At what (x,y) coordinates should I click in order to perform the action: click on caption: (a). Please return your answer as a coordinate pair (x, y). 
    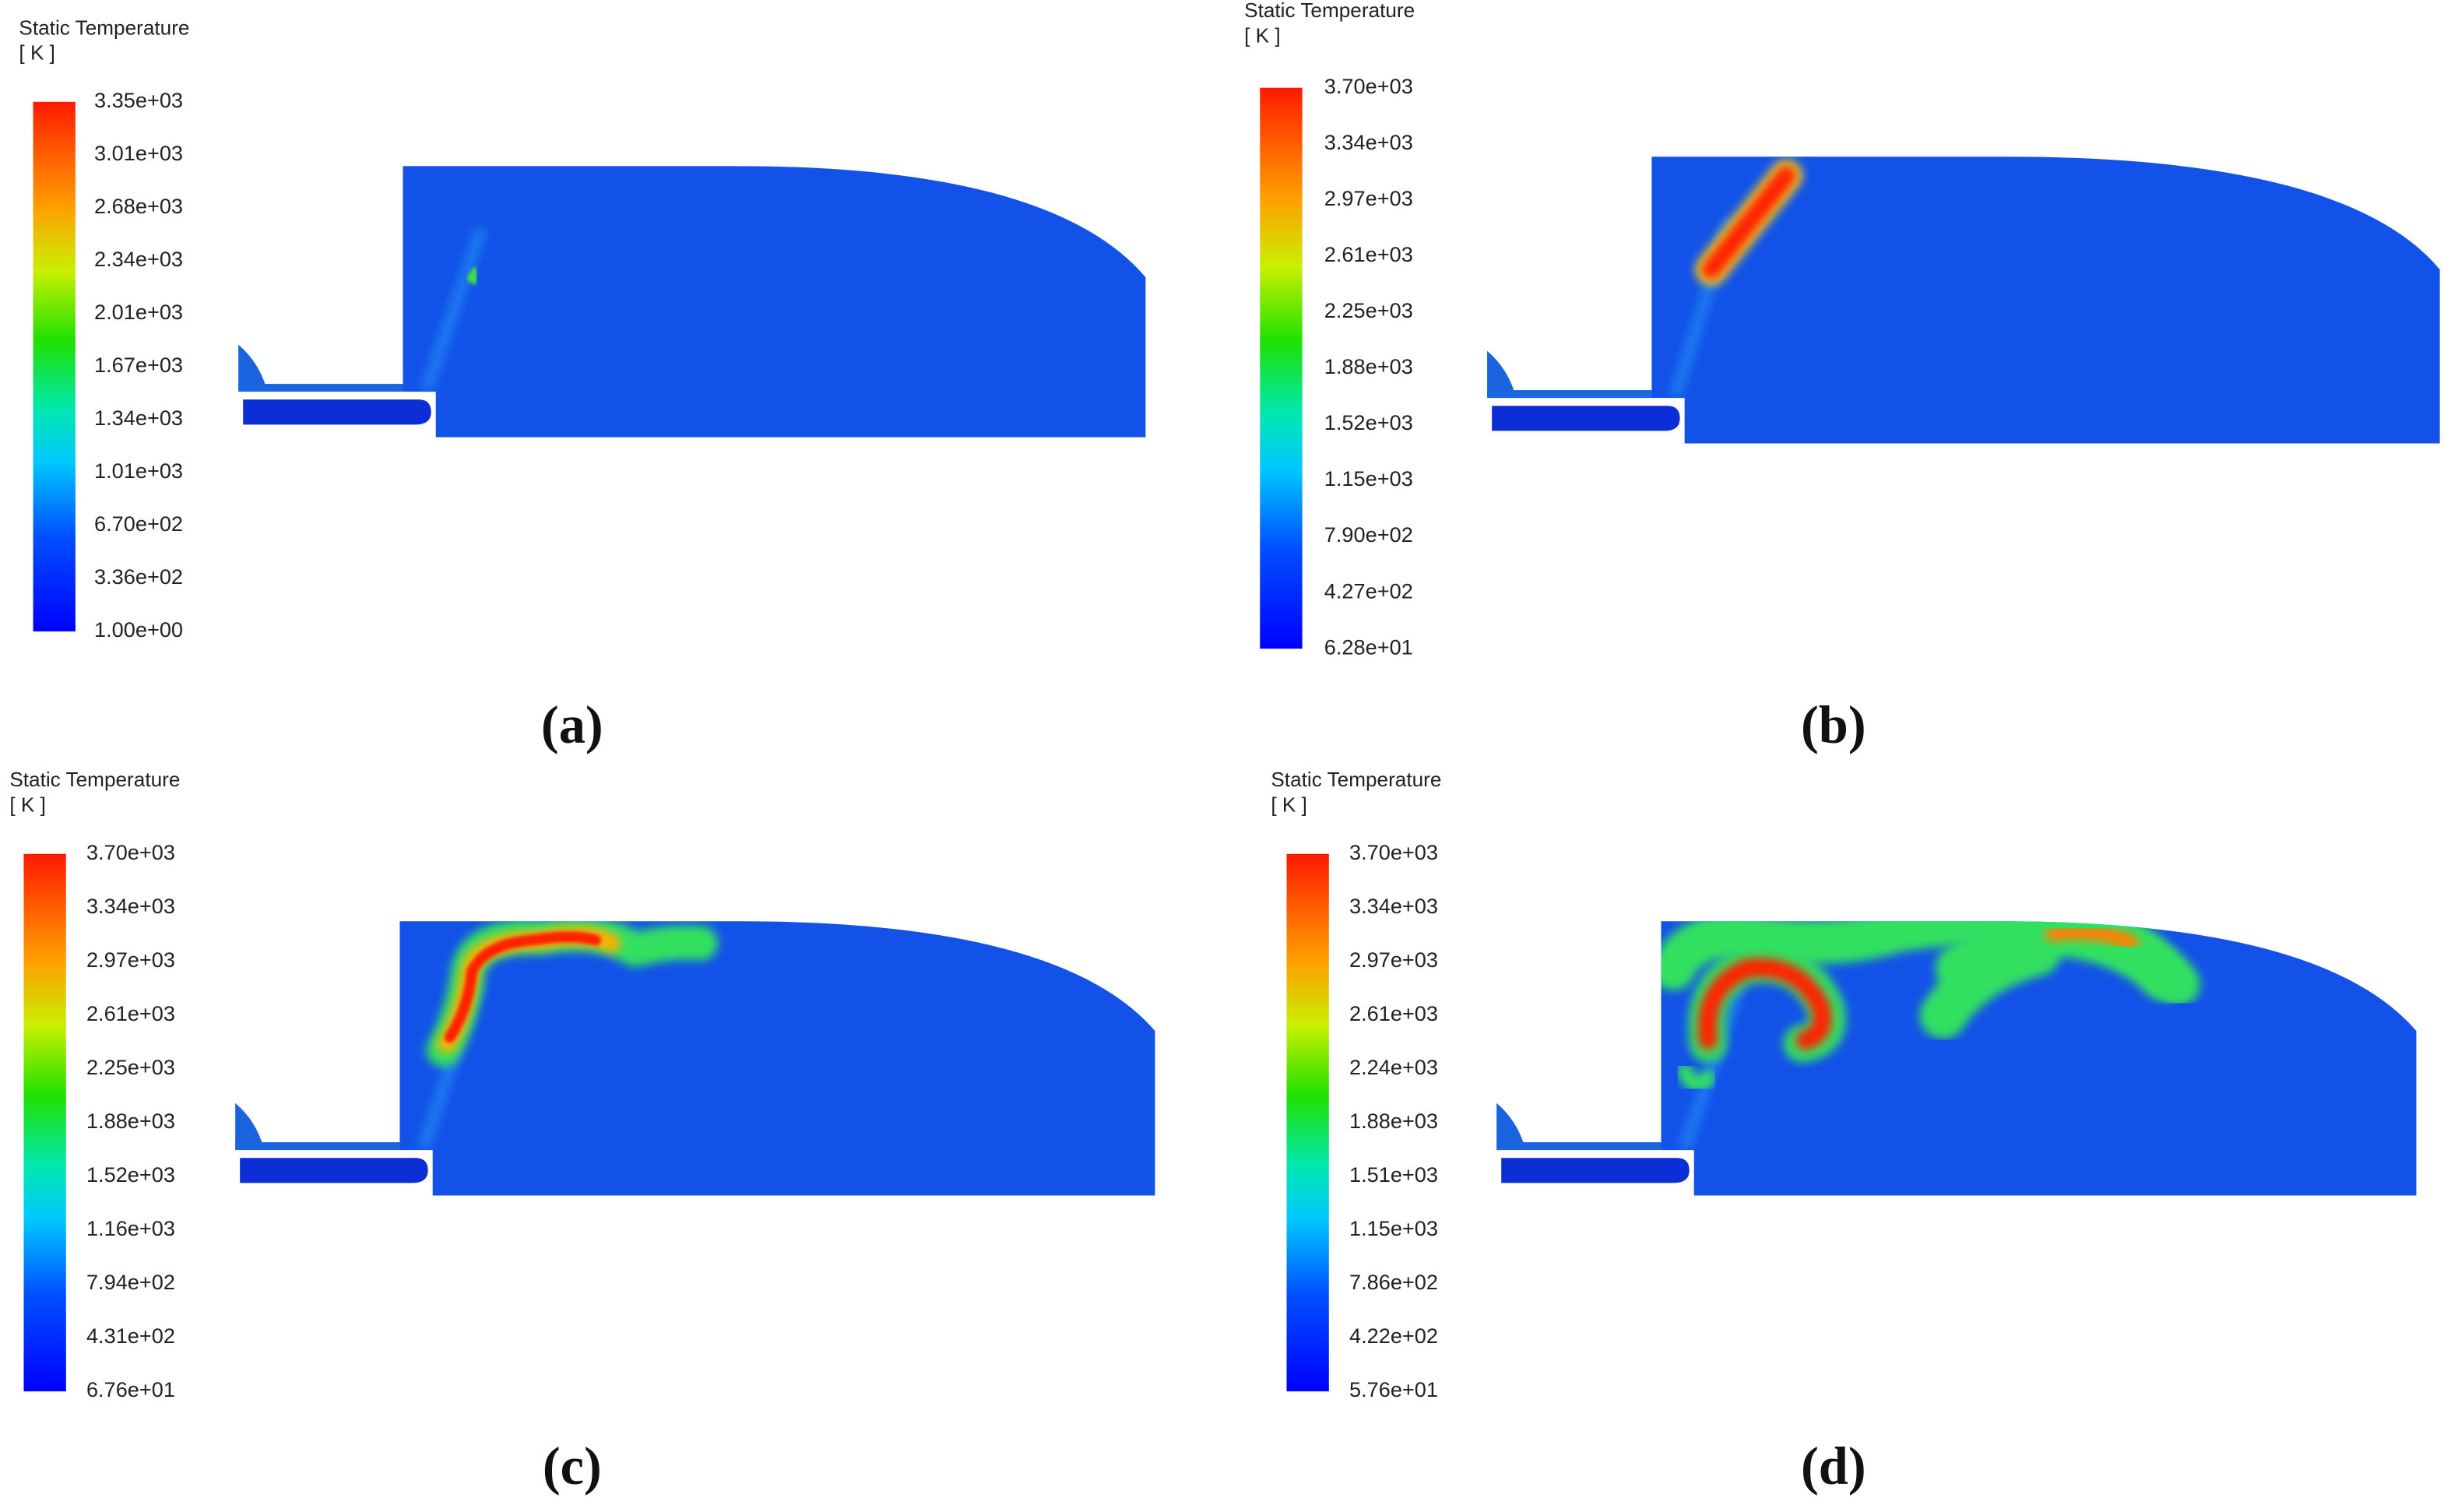
    Looking at the image, I should click on (572, 724).